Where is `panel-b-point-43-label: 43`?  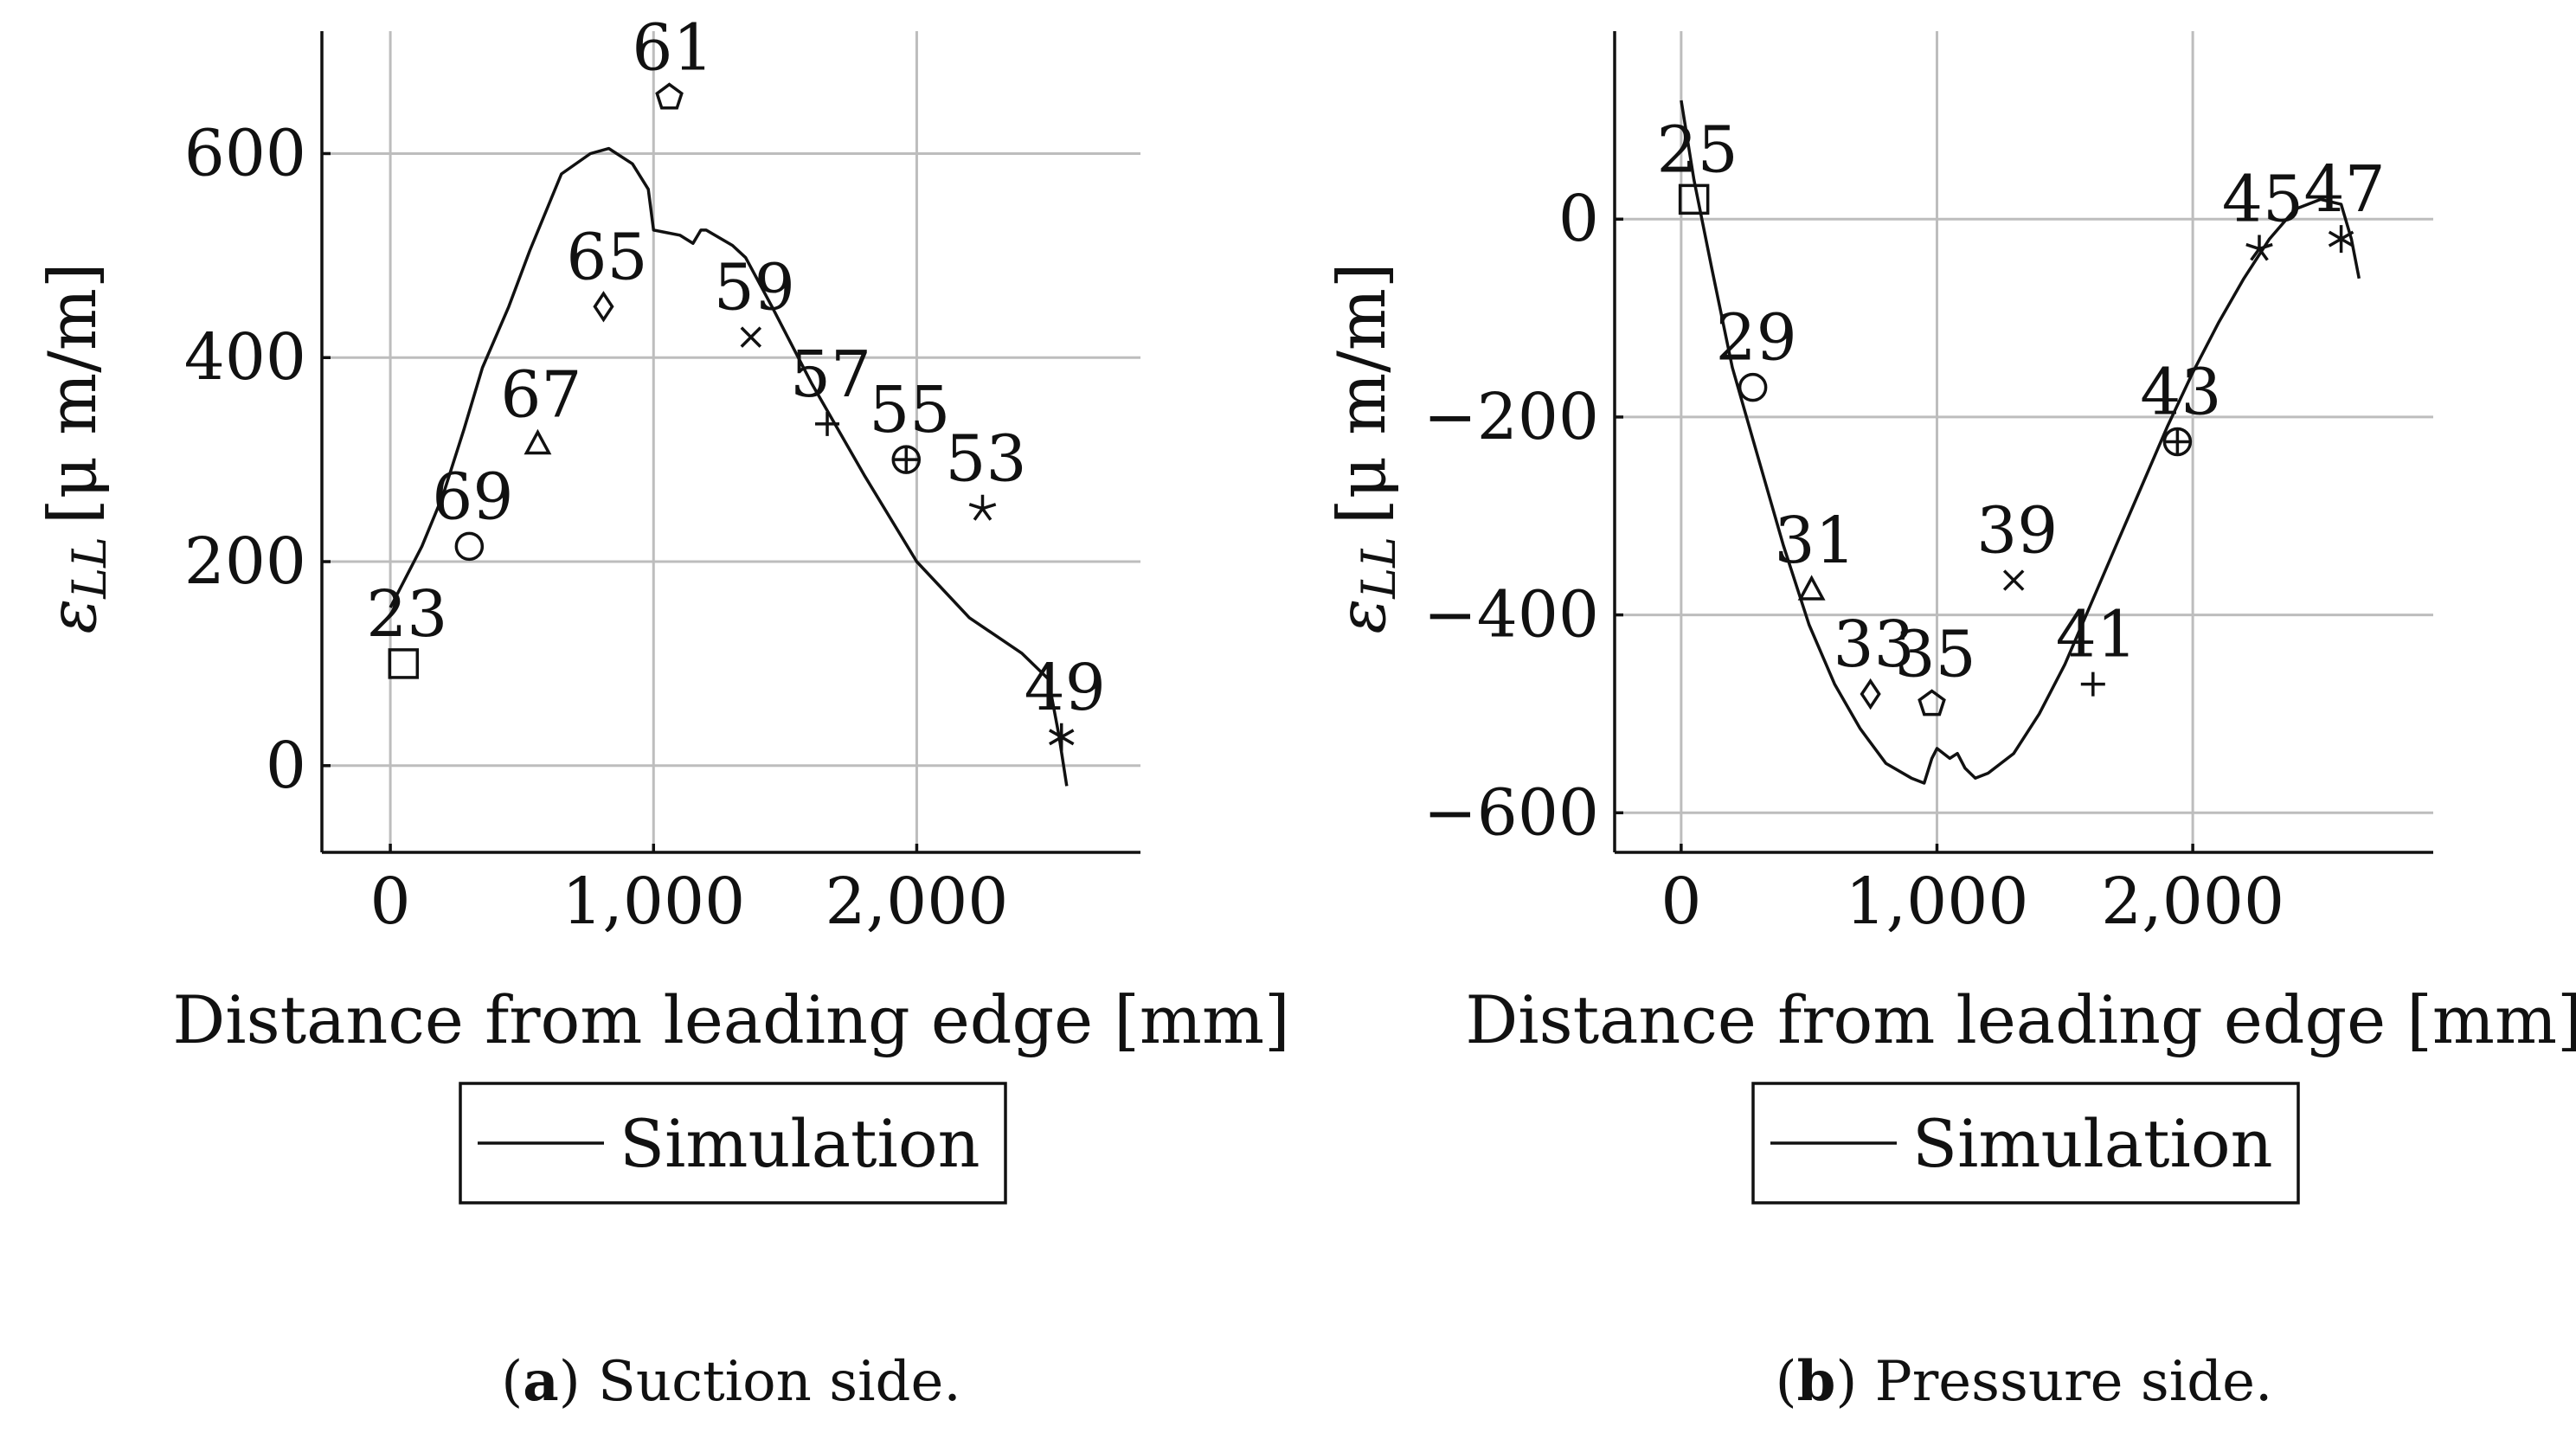 panel-b-point-43-label: 43 is located at coordinates (2180, 393).